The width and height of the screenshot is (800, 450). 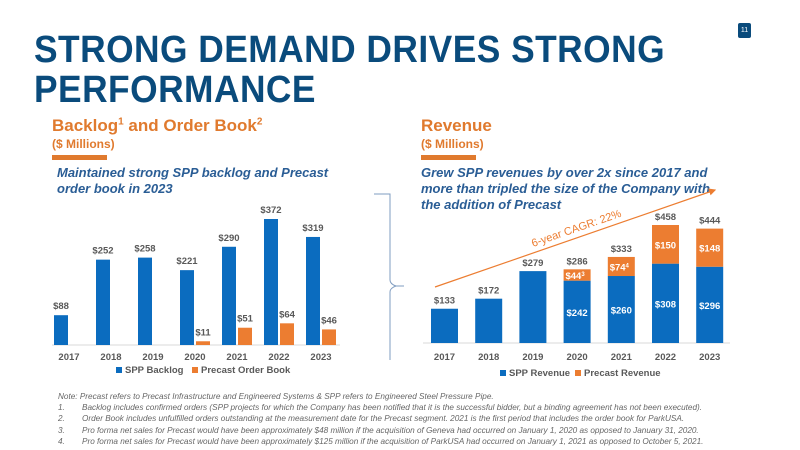 I want to click on footnote-number: 3., so click(x=61, y=430).